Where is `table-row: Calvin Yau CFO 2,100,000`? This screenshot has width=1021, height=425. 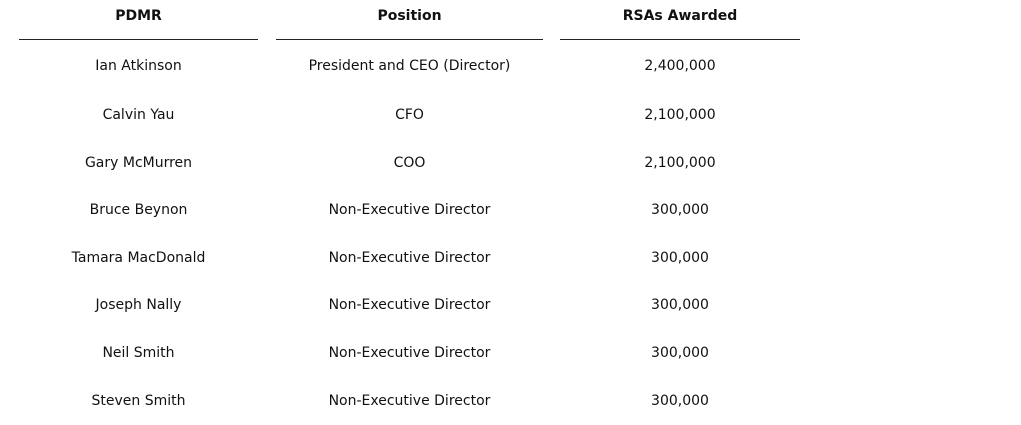
table-row: Calvin Yau CFO 2,100,000 is located at coordinates (409, 116).